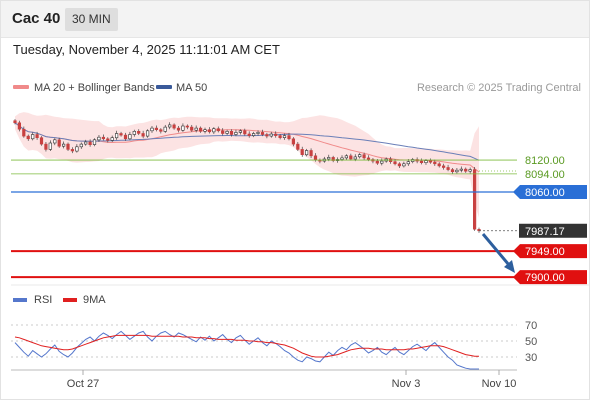 Image resolution: width=590 pixels, height=400 pixels. What do you see at coordinates (83, 384) in the screenshot?
I see `x-tick-label: Oct 27` at bounding box center [83, 384].